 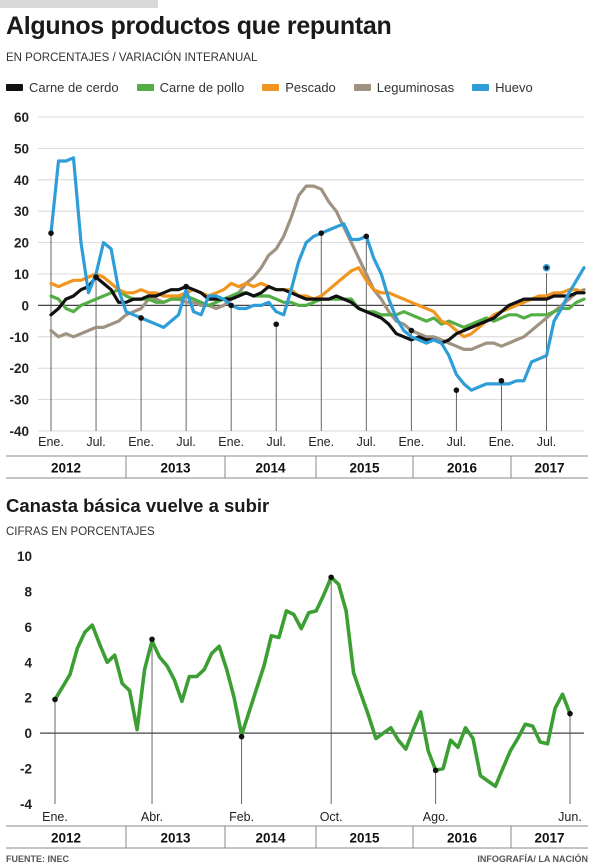 I want to click on legend-item-leguminosas: Leguminosas, so click(x=404, y=87).